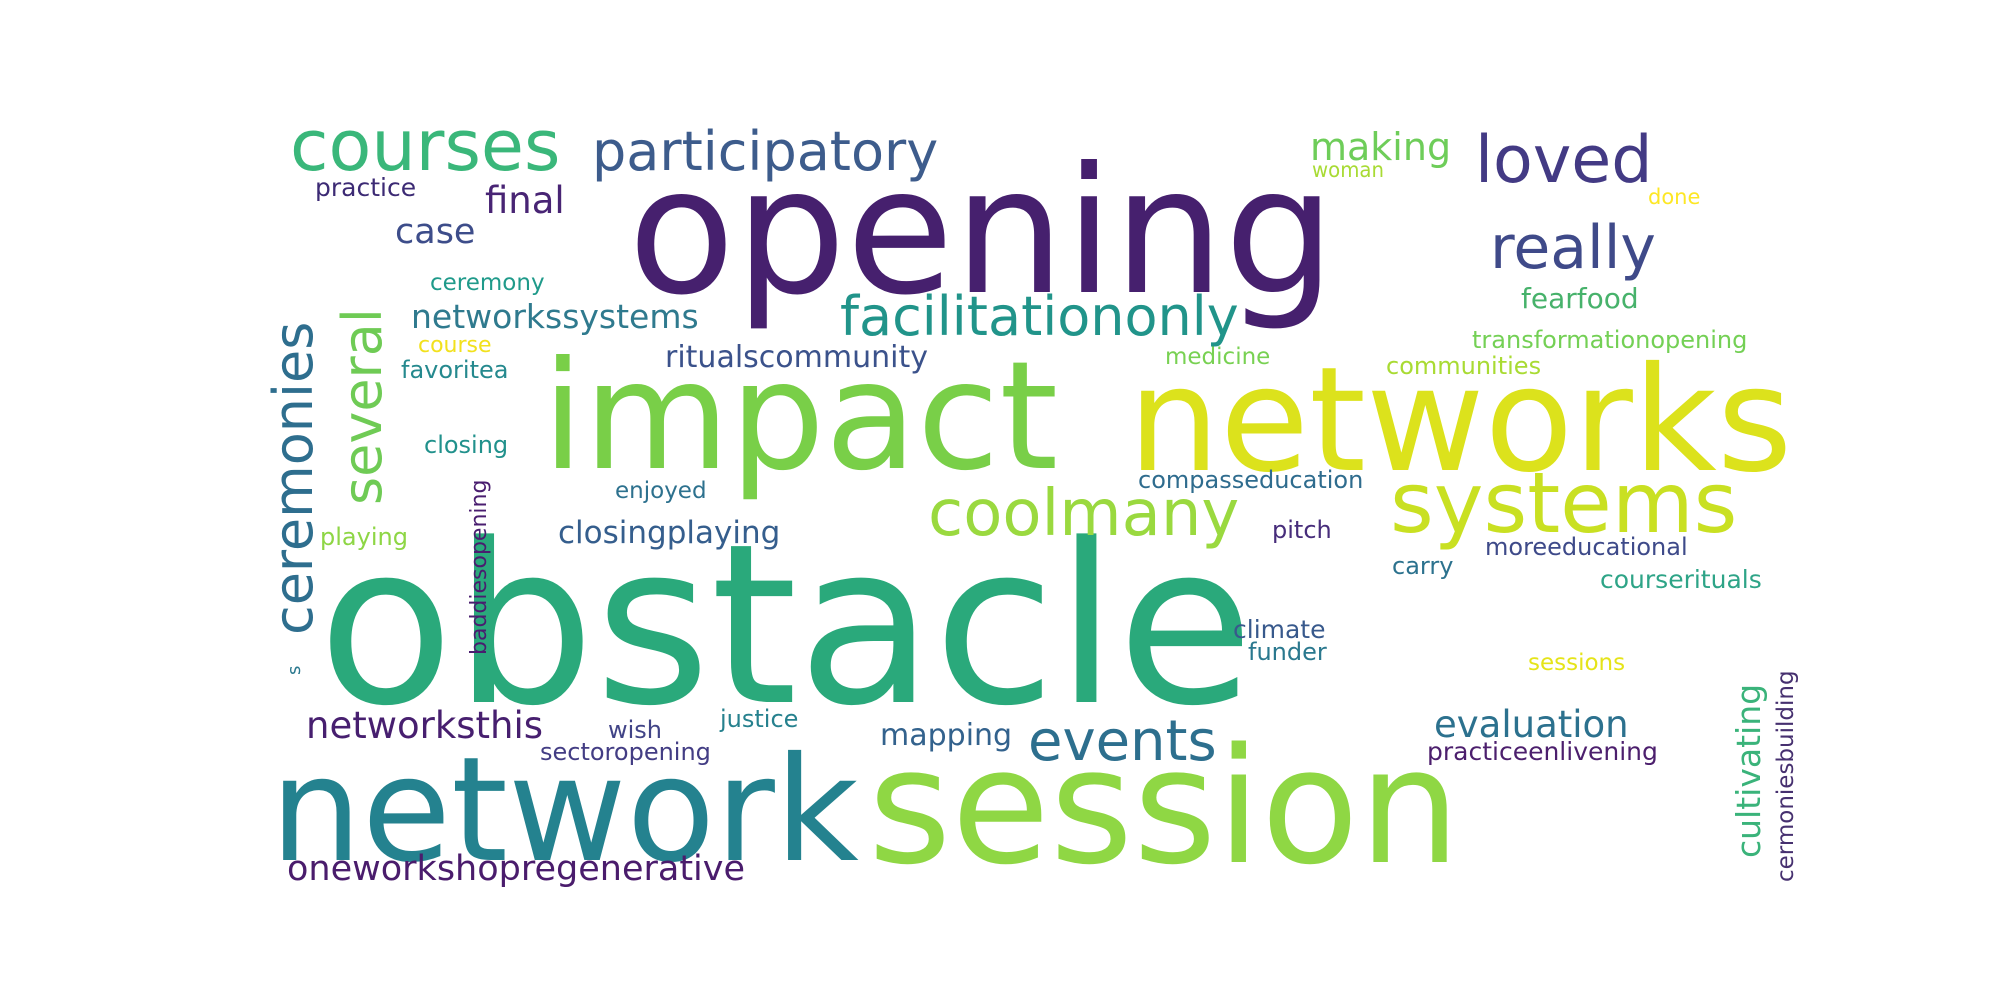 This screenshot has width=2000, height=1000. What do you see at coordinates (1279, 629) in the screenshot?
I see `word-climate: climate` at bounding box center [1279, 629].